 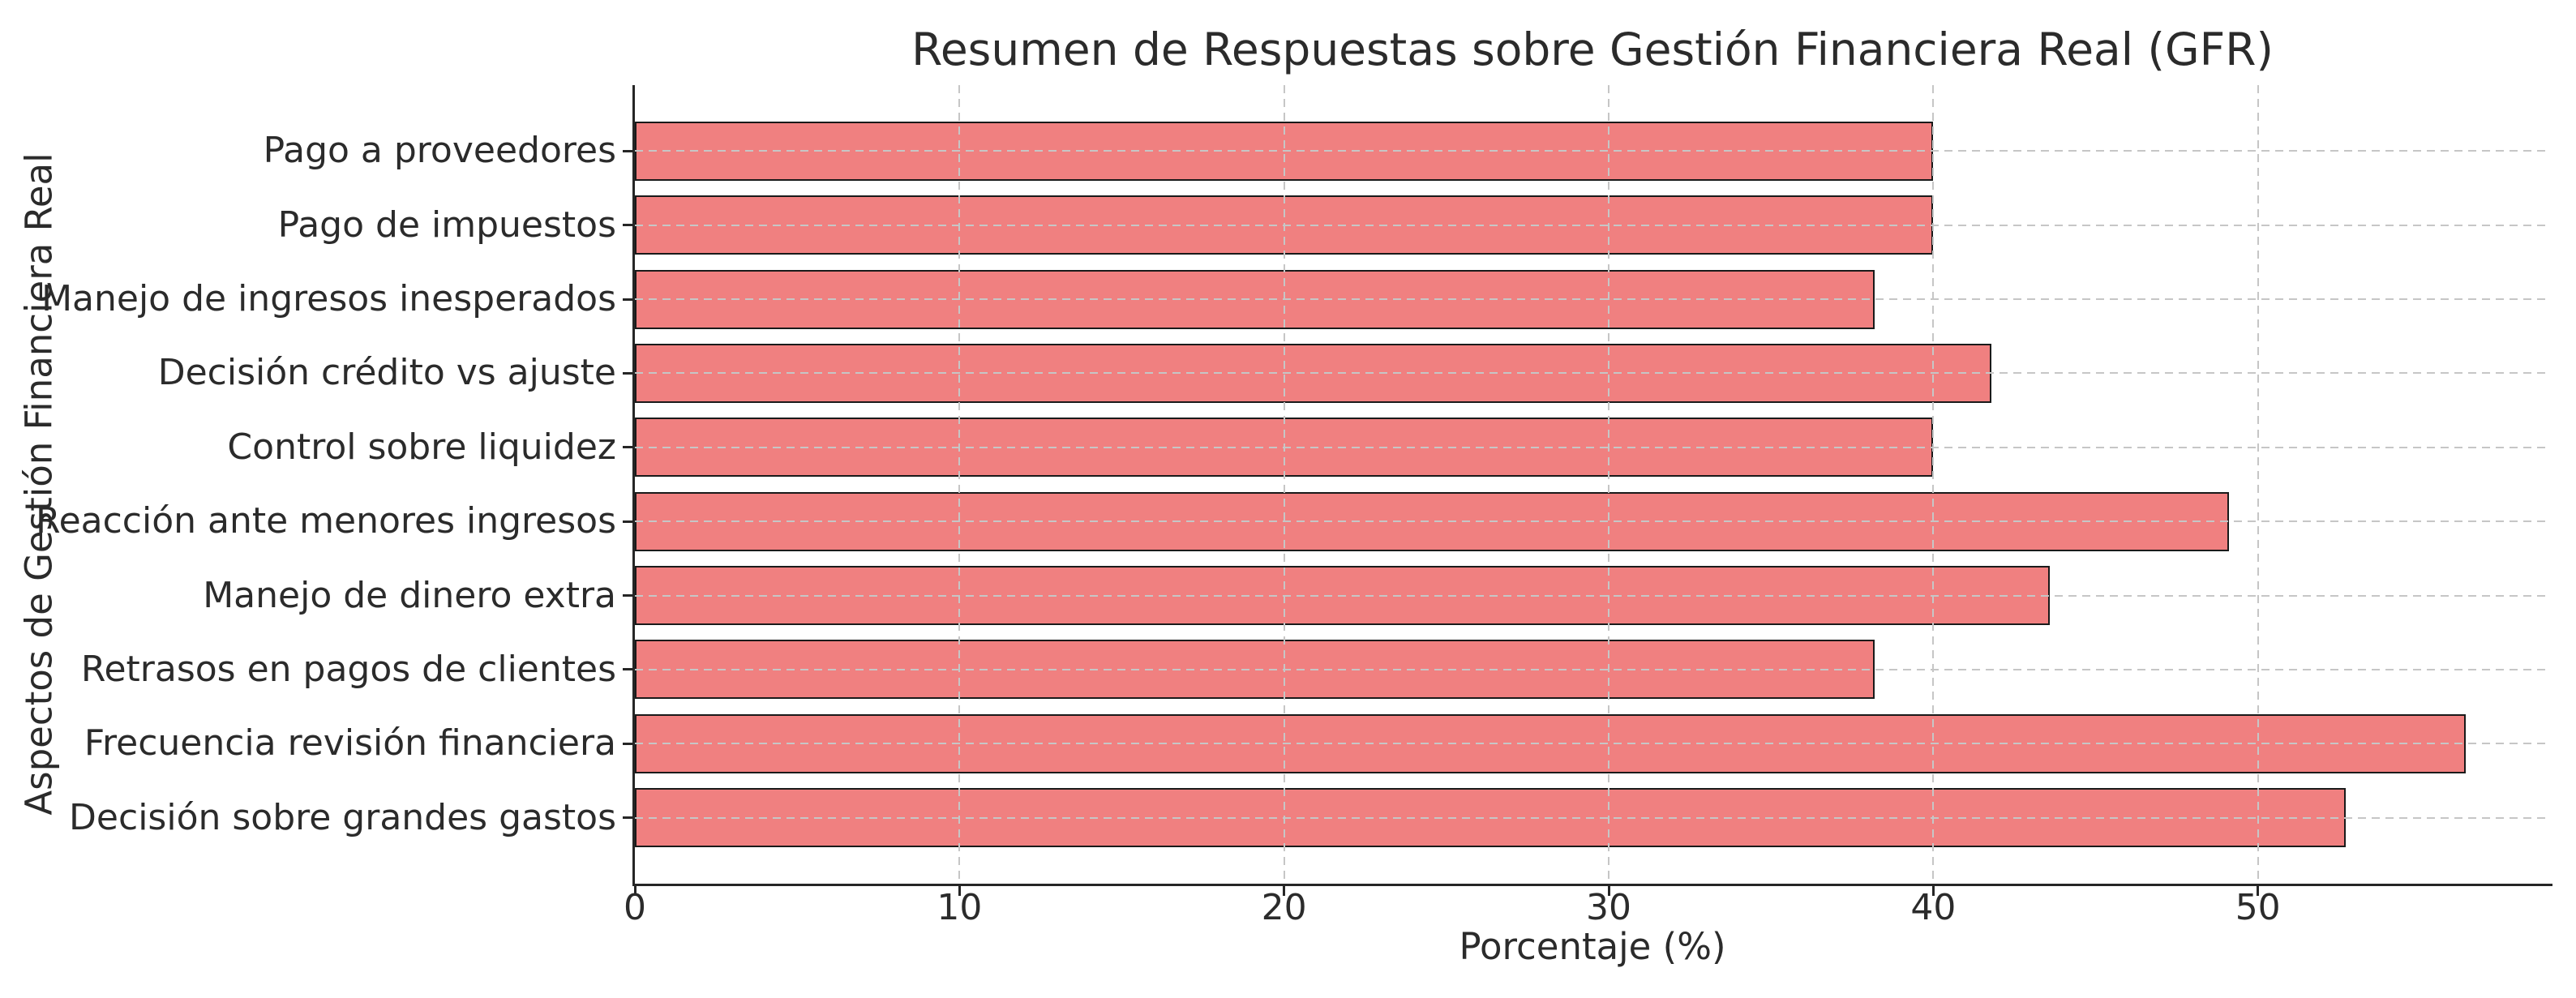 I want to click on x-tick-label: 0, so click(x=635, y=907).